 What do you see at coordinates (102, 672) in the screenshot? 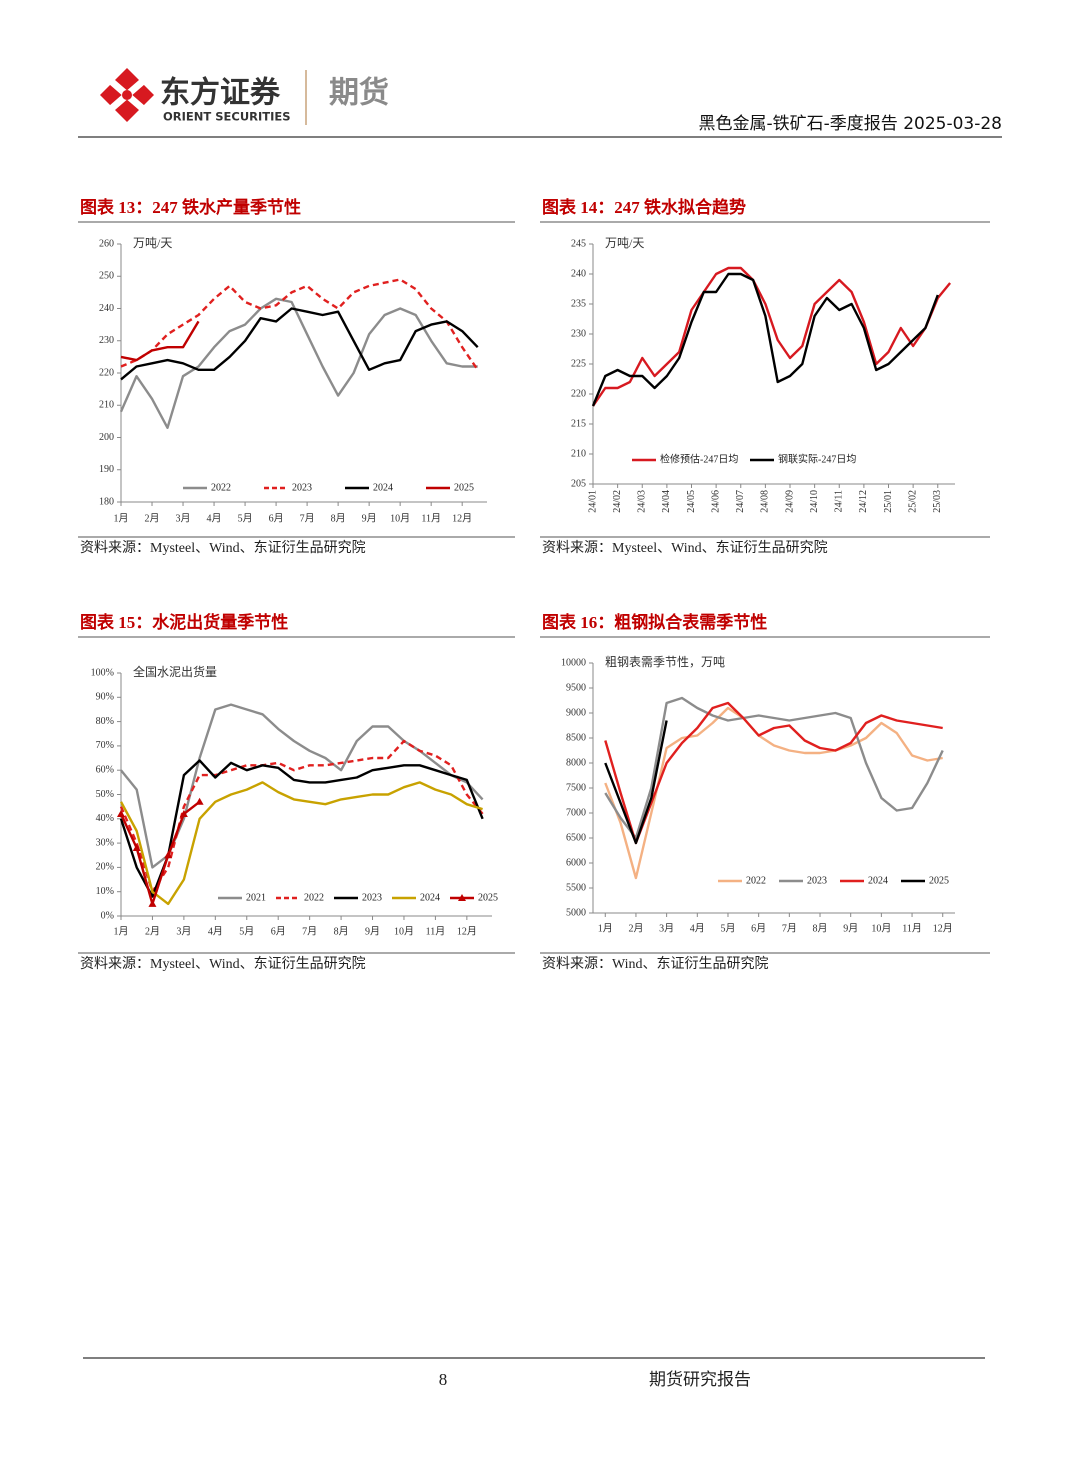
I see `y-tick-label: 100%` at bounding box center [102, 672].